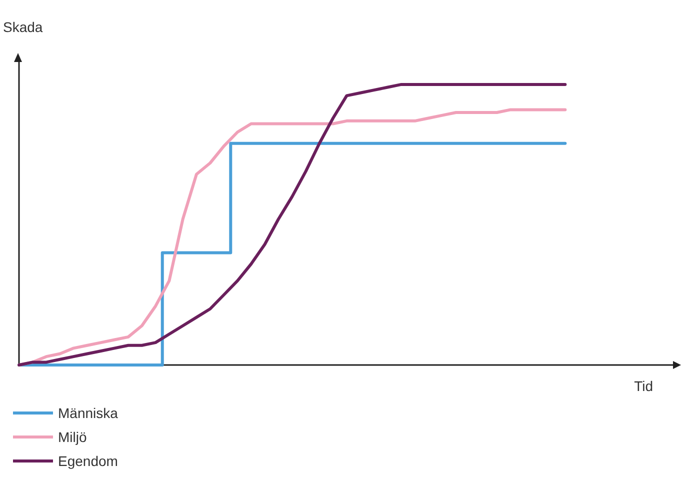 The width and height of the screenshot is (681, 481). What do you see at coordinates (643, 386) in the screenshot?
I see `x-axis-title: Tid` at bounding box center [643, 386].